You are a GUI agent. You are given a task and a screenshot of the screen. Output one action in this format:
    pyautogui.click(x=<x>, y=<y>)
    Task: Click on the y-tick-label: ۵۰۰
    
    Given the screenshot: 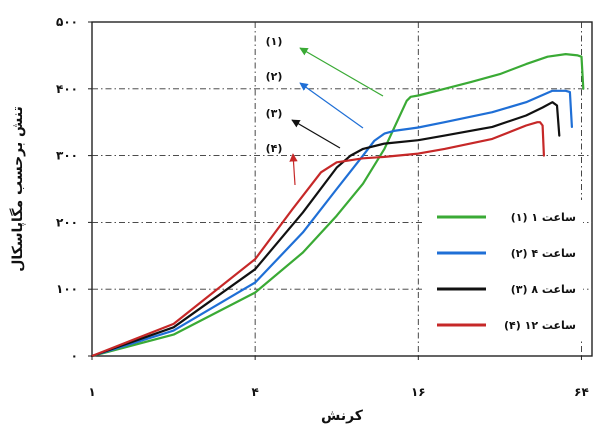 What is the action you would take?
    pyautogui.click(x=67, y=22)
    